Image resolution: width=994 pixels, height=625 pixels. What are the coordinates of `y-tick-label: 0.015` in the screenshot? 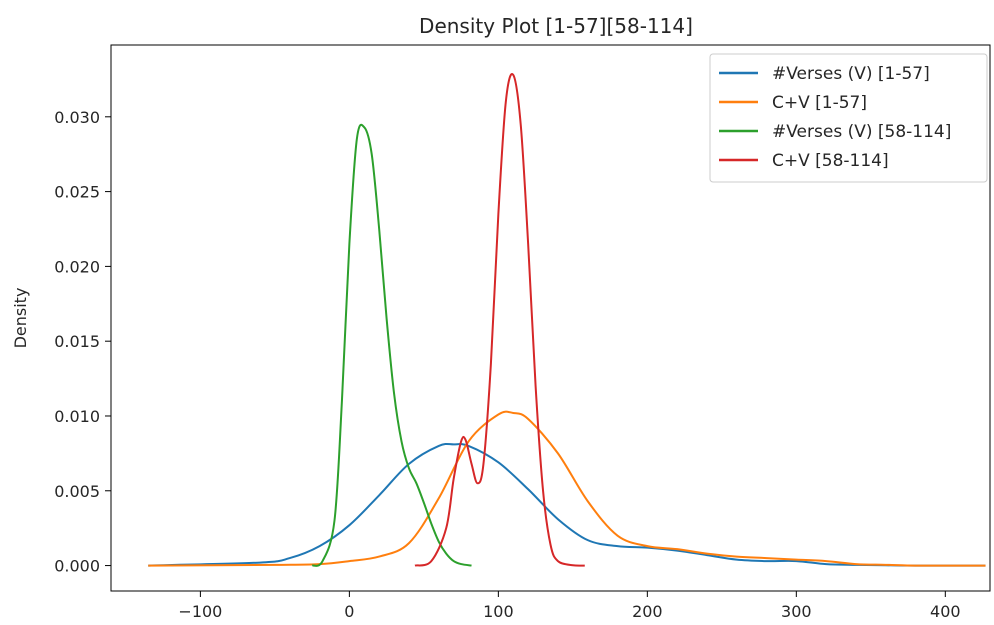 It's located at (77, 341).